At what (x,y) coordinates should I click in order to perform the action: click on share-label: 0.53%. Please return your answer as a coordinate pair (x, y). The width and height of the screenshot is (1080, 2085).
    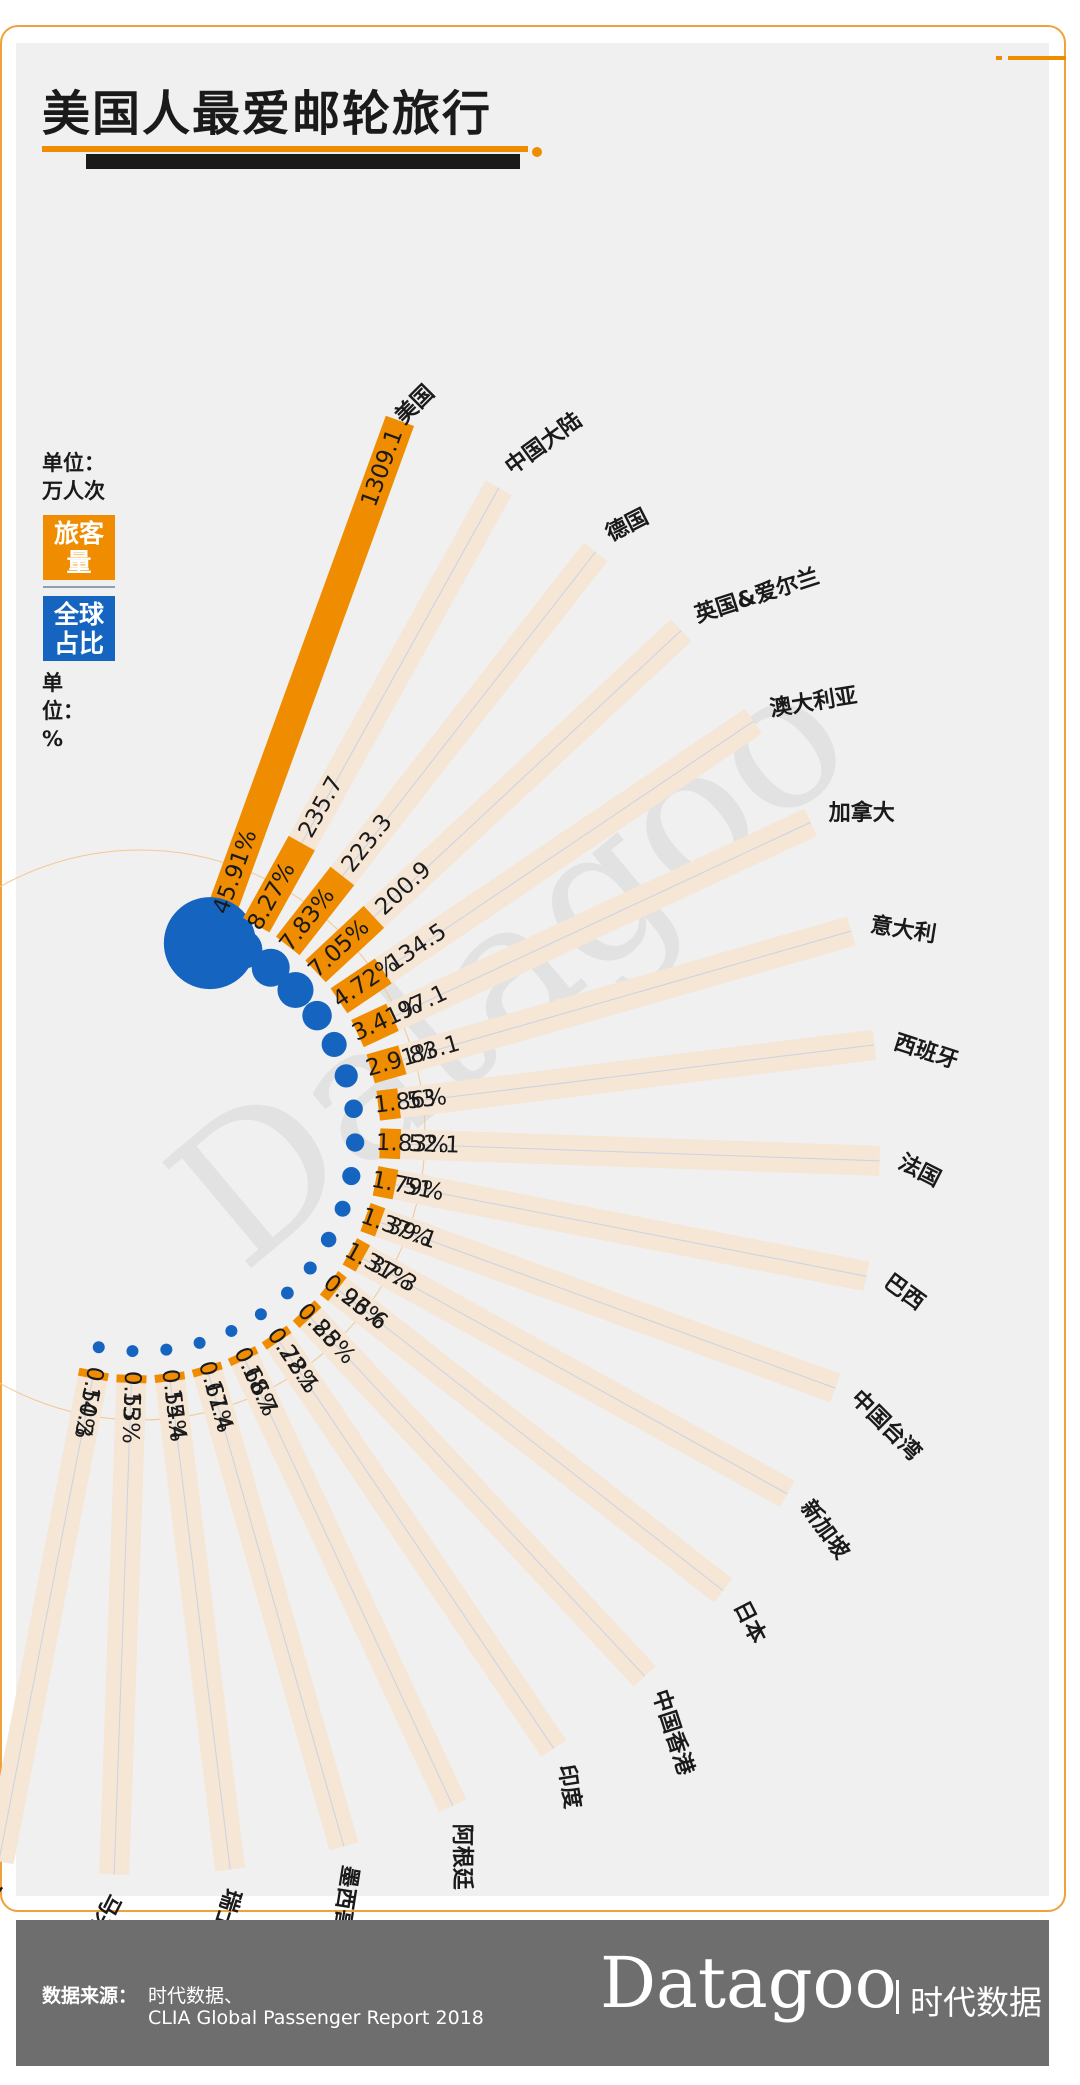
    Looking at the image, I should click on (131, 1407).